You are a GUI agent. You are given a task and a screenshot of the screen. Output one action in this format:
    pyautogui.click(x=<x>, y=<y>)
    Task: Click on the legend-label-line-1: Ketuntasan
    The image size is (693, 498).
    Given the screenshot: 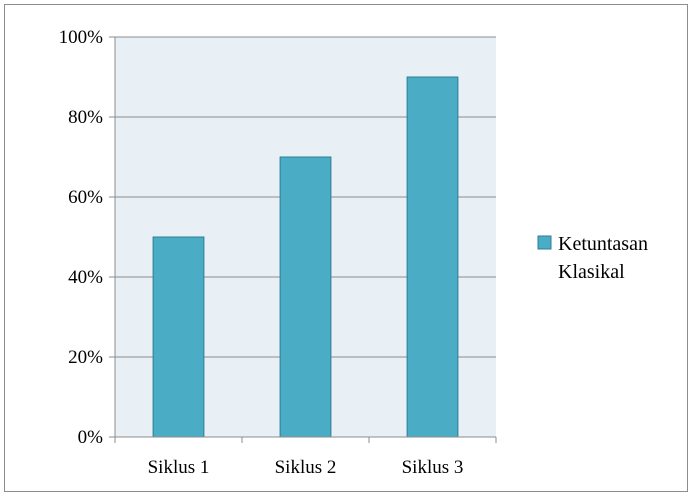 What is the action you would take?
    pyautogui.click(x=603, y=244)
    